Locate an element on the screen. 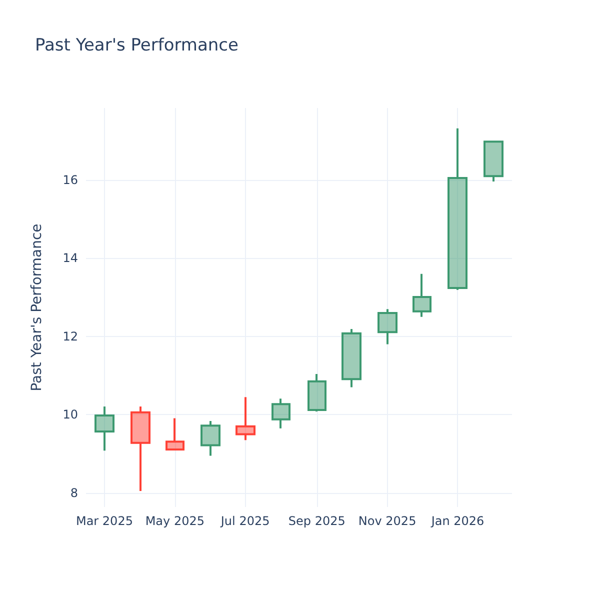 The width and height of the screenshot is (600, 600). y-tick-label: 10 is located at coordinates (70, 415).